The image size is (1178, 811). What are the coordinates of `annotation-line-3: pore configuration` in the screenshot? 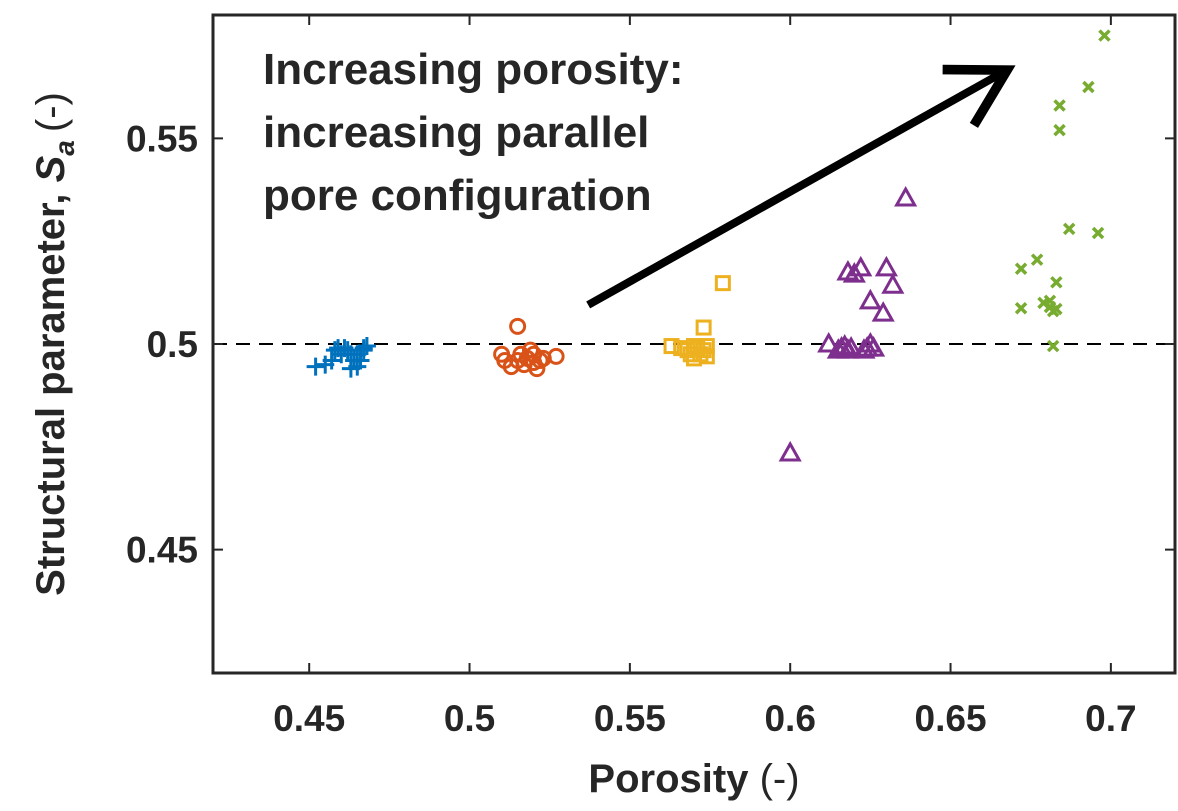 It's located at (457, 195).